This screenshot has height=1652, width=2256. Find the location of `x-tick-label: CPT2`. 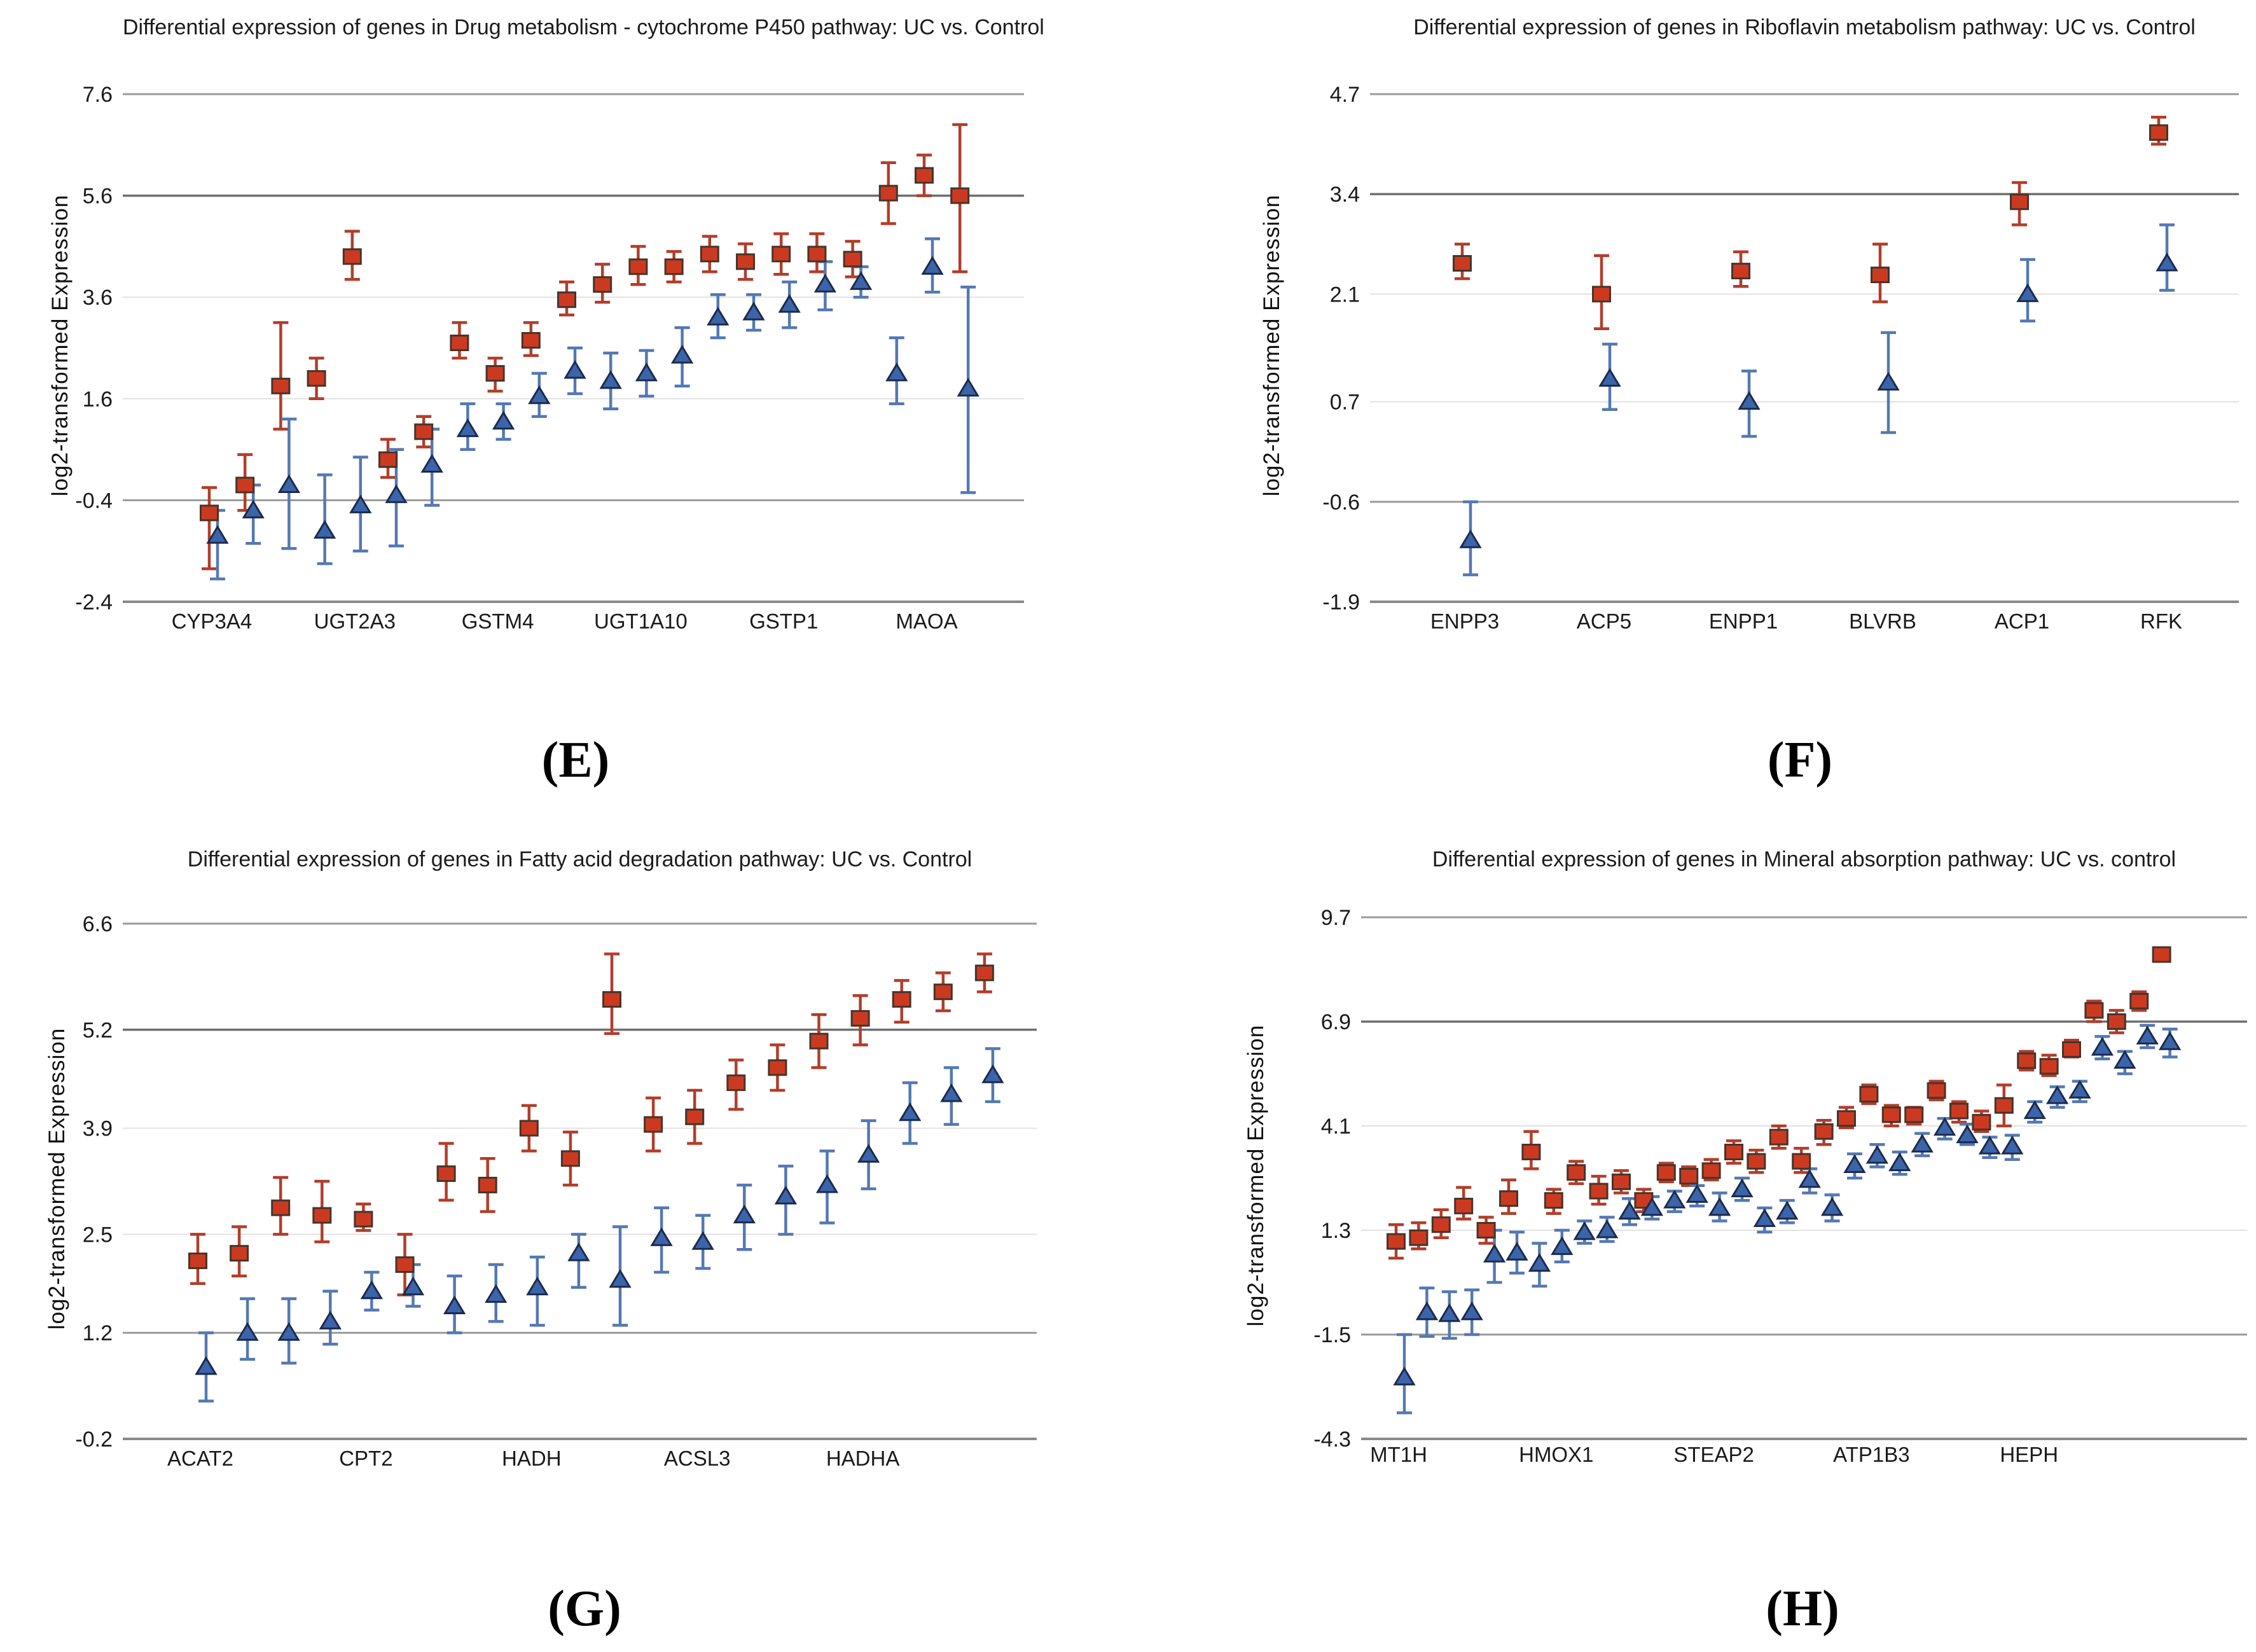

x-tick-label: CPT2 is located at coordinates (365, 1458).